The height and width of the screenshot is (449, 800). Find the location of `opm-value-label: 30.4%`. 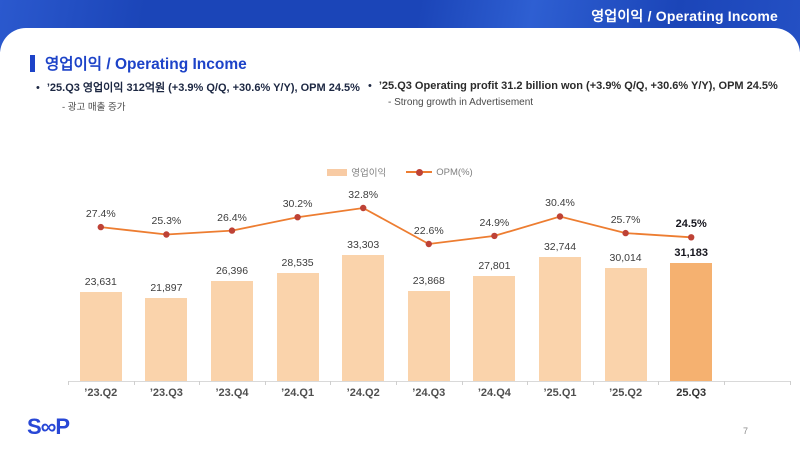

opm-value-label: 30.4% is located at coordinates (560, 203).